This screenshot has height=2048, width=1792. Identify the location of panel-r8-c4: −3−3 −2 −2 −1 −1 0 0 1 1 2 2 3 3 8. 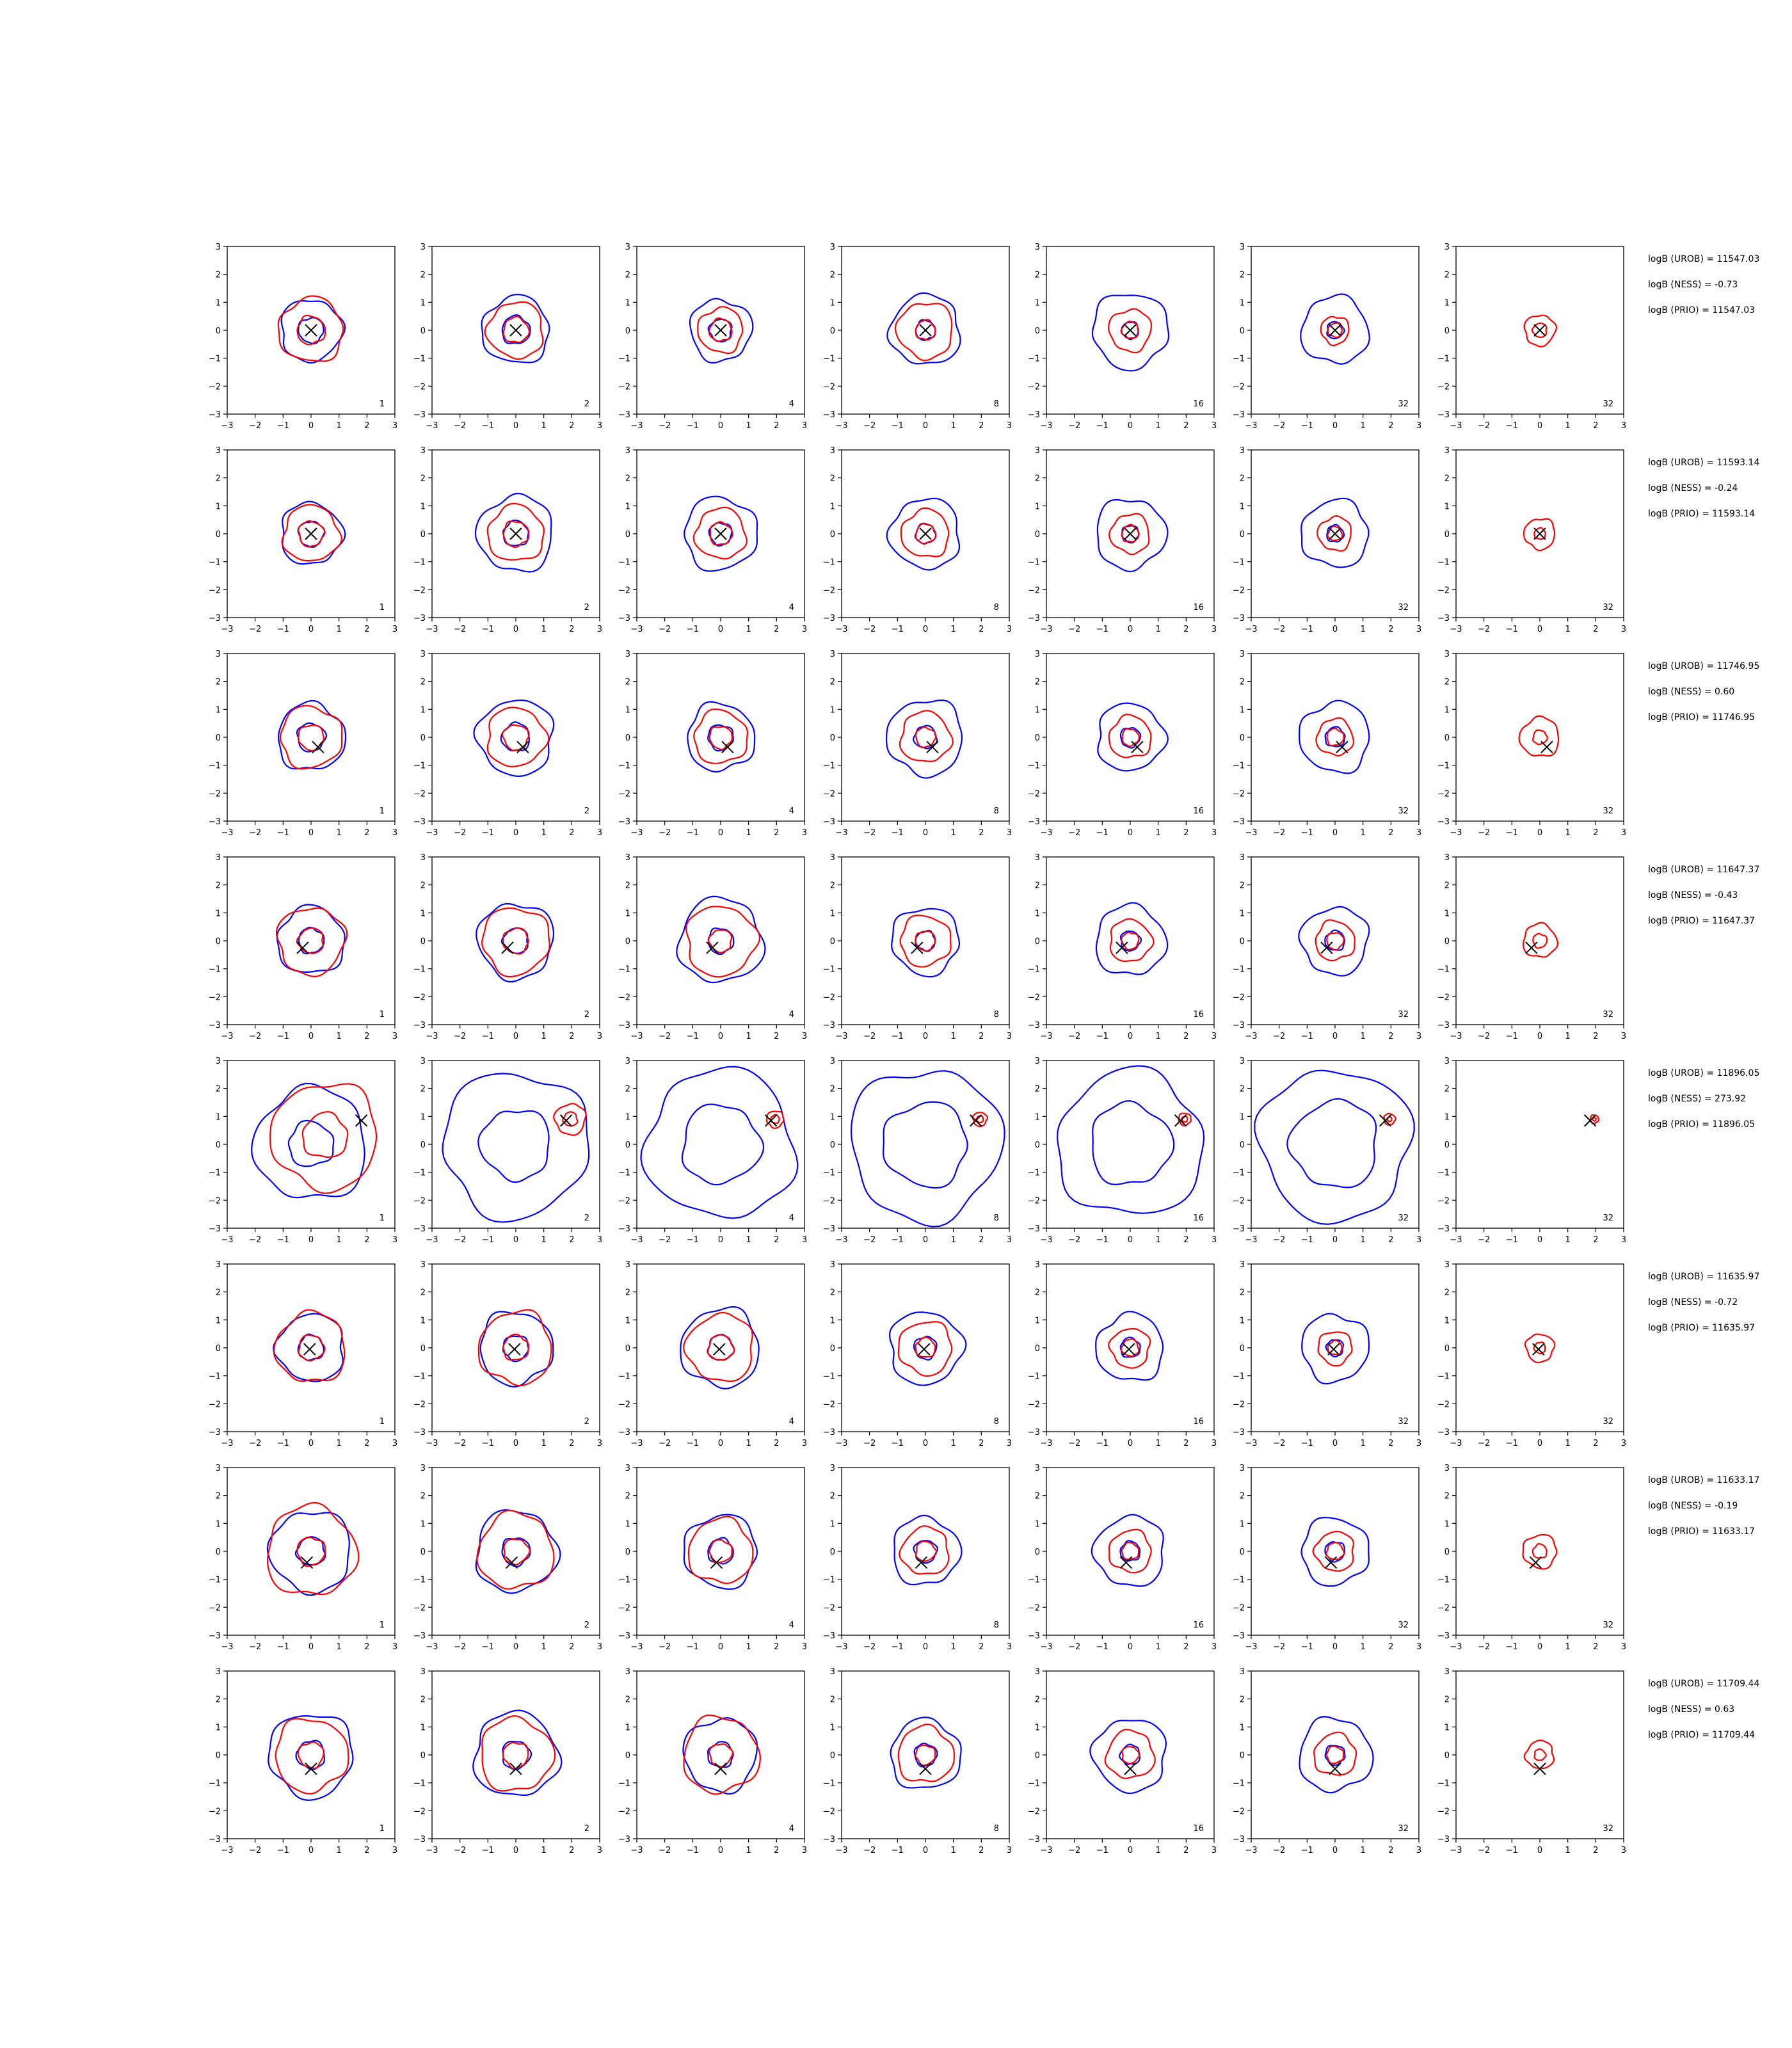
(917, 1761).